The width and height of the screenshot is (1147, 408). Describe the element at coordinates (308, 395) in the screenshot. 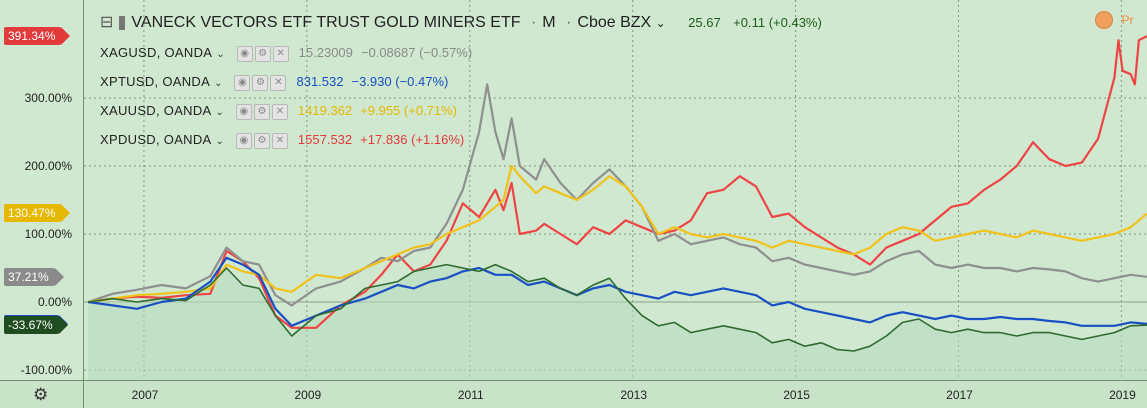

I see `x-tick-label: 2009` at that location.